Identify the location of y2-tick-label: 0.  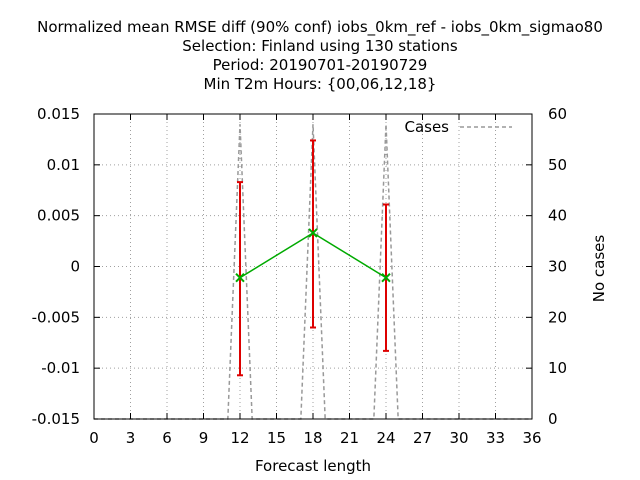
(553, 419).